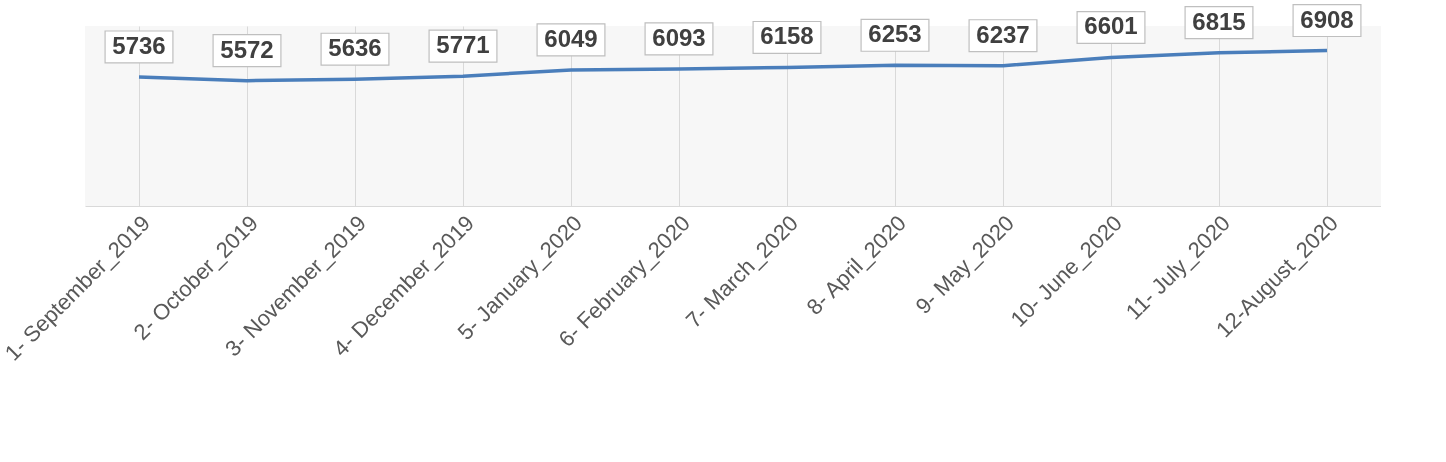 Image resolution: width=1446 pixels, height=462 pixels. What do you see at coordinates (679, 37) in the screenshot?
I see `data-label: 6093` at bounding box center [679, 37].